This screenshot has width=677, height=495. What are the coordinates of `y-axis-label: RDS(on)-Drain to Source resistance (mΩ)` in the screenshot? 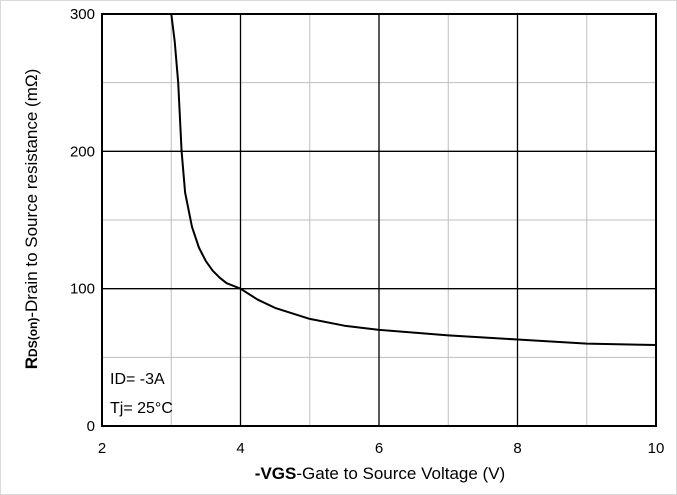 It's located at (31, 219).